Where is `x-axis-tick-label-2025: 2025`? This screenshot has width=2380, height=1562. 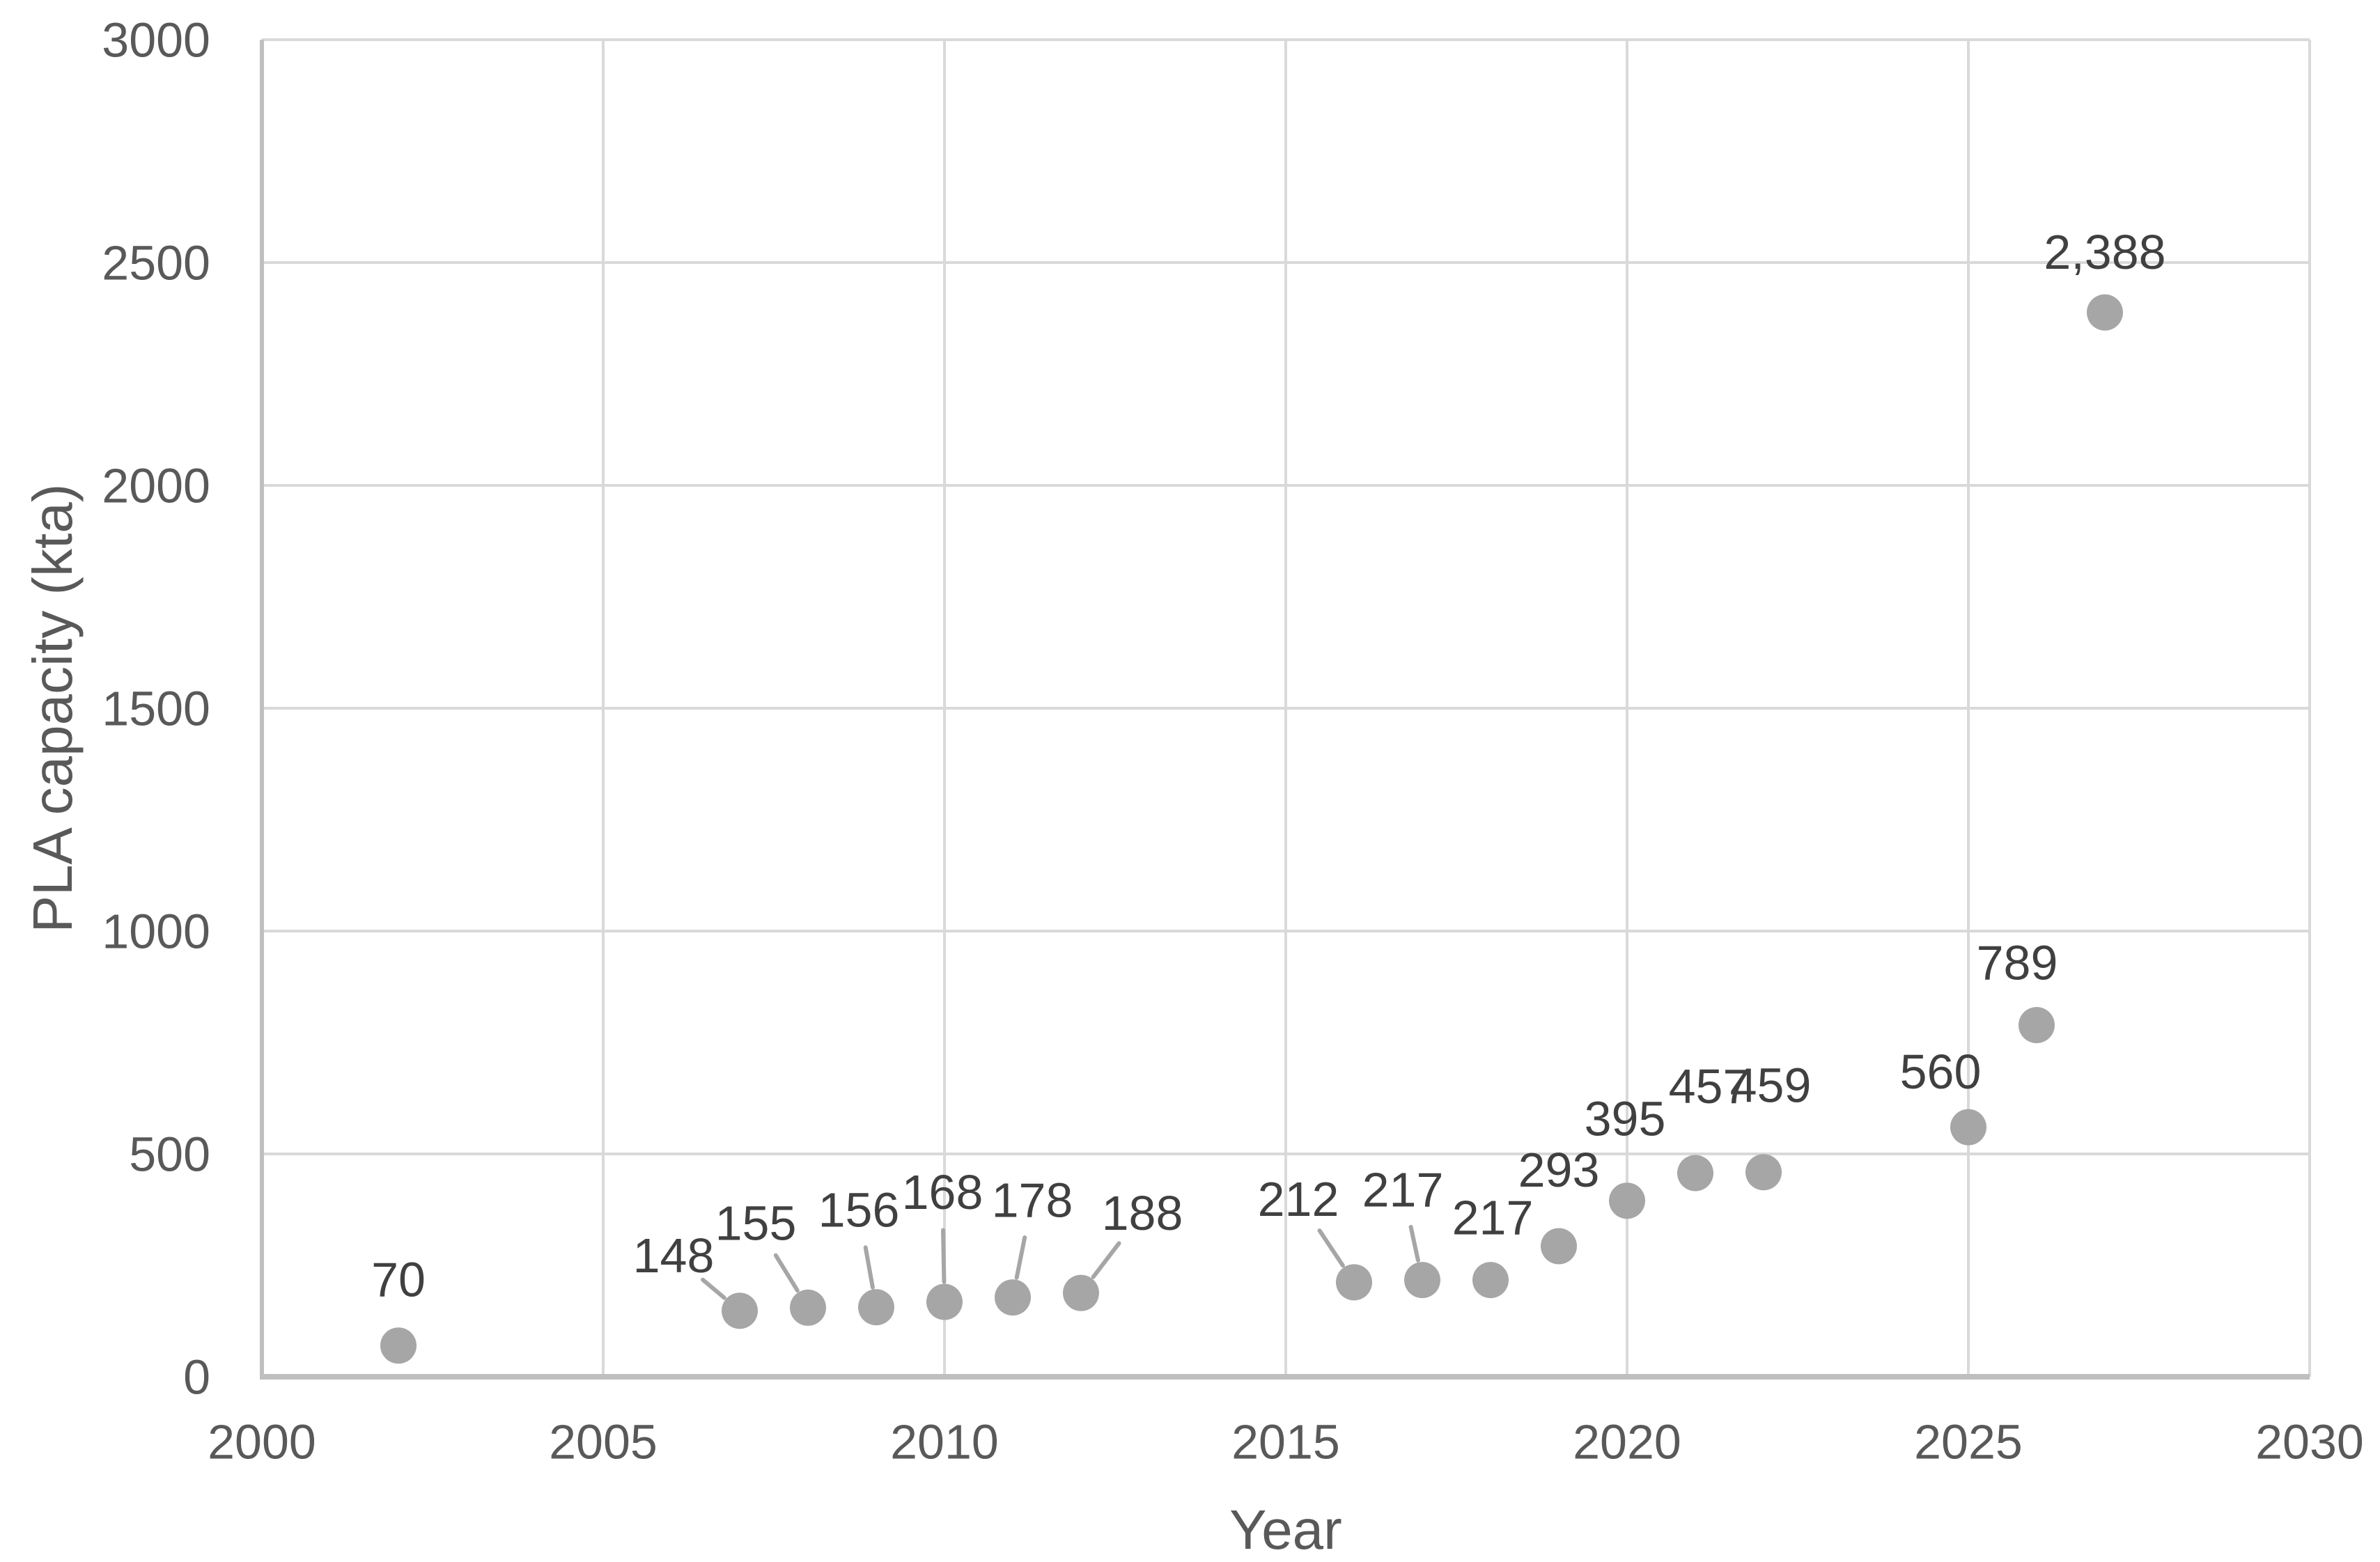
x-axis-tick-label-2025: 2025 is located at coordinates (1969, 1442).